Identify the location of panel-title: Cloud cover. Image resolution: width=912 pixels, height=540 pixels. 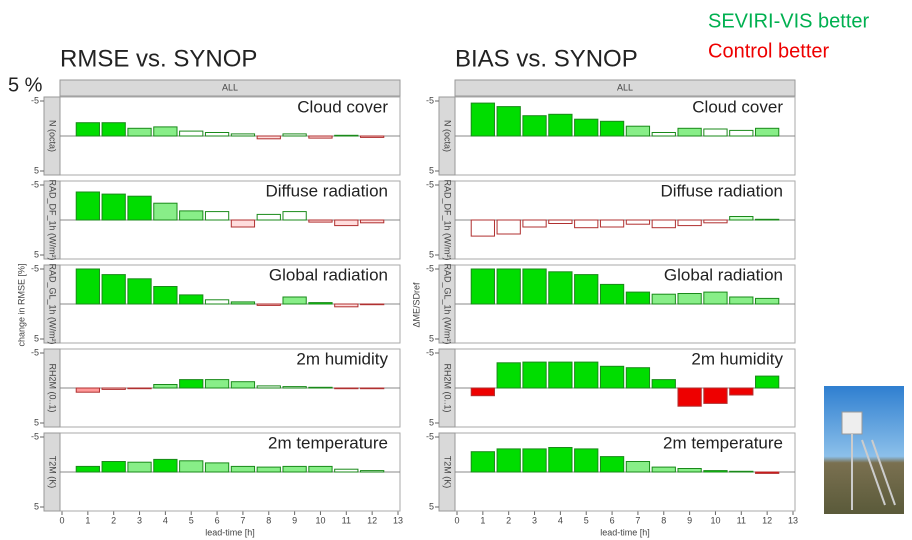
(737, 106).